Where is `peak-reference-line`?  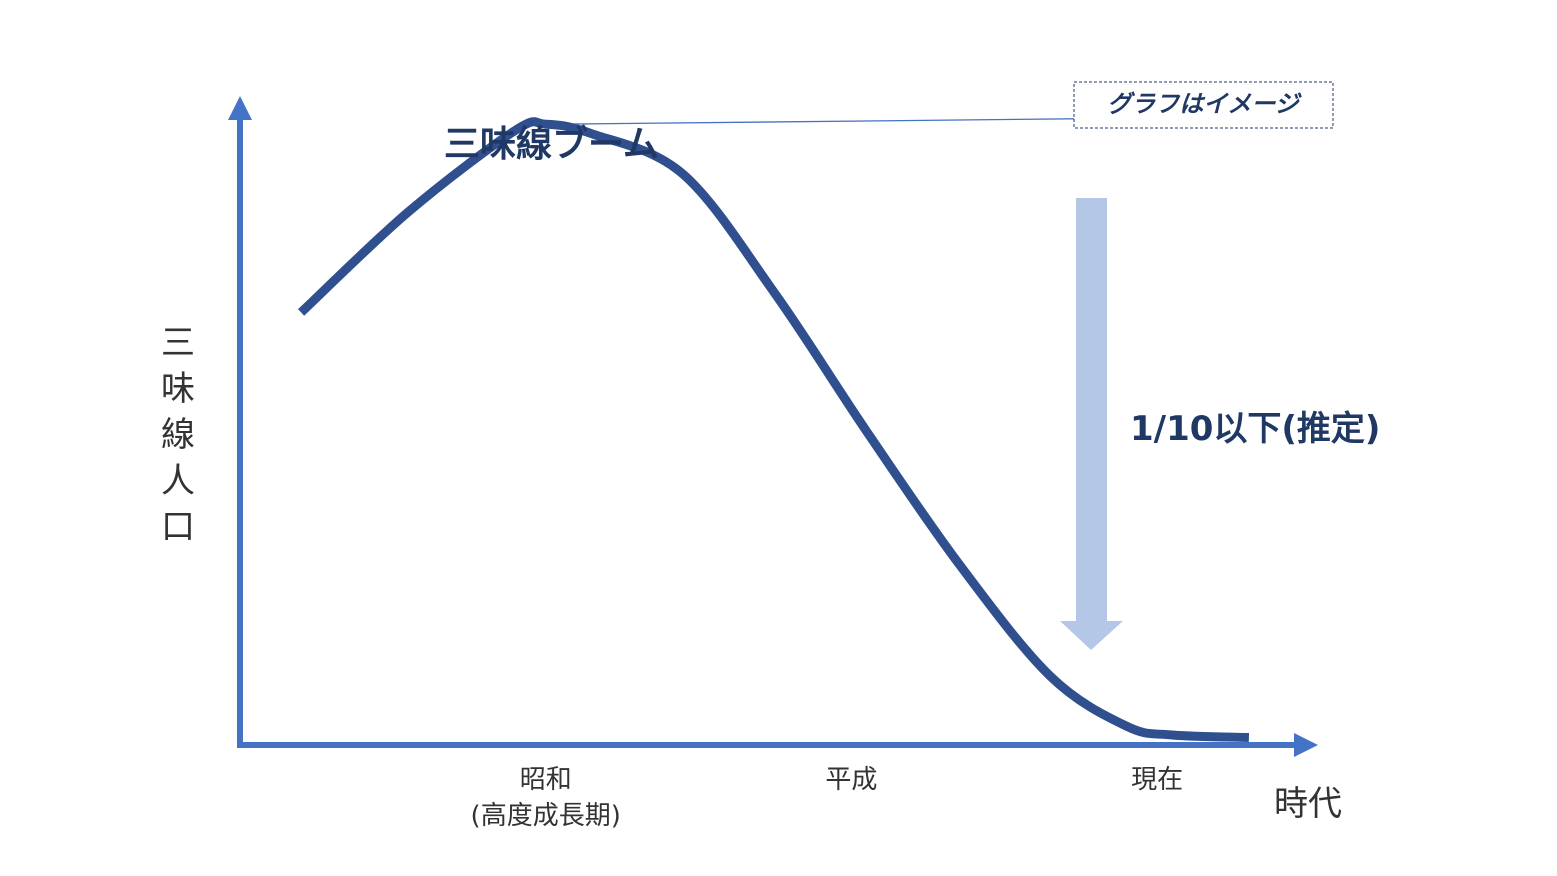
peak-reference-line is located at coordinates (834, 121).